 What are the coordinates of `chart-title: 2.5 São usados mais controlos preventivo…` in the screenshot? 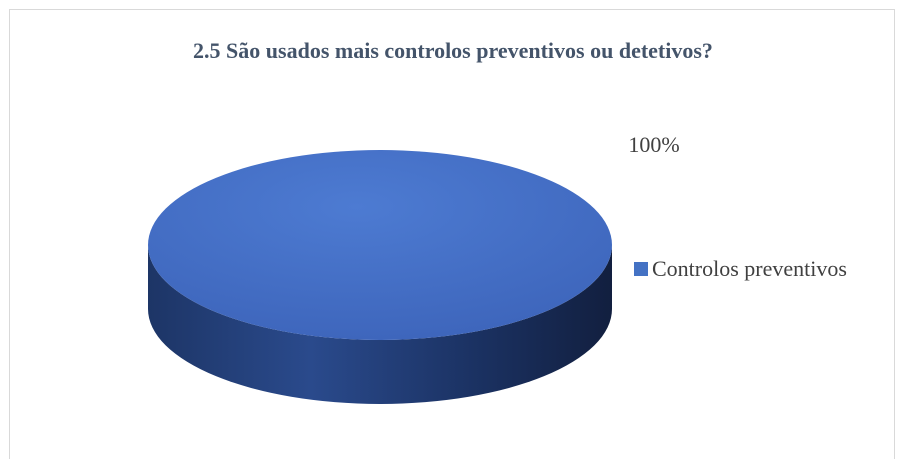 It's located at (453, 50).